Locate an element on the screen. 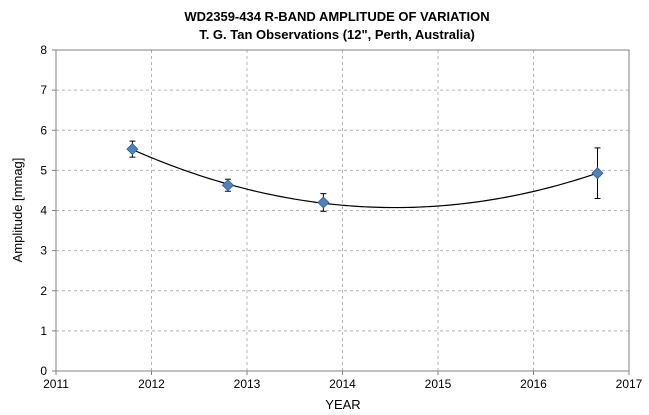 This screenshot has height=415, width=649. trendline-group is located at coordinates (365, 179).